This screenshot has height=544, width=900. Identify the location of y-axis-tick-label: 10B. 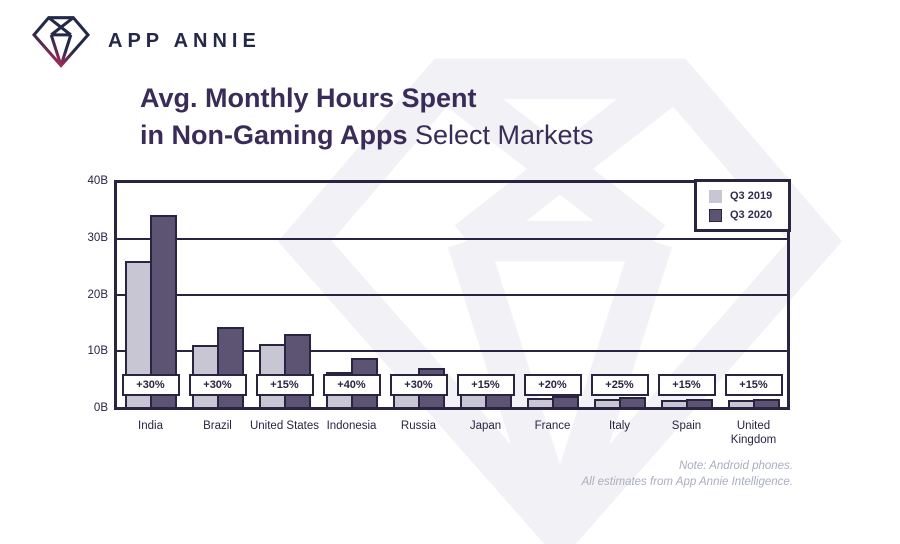
(97, 351).